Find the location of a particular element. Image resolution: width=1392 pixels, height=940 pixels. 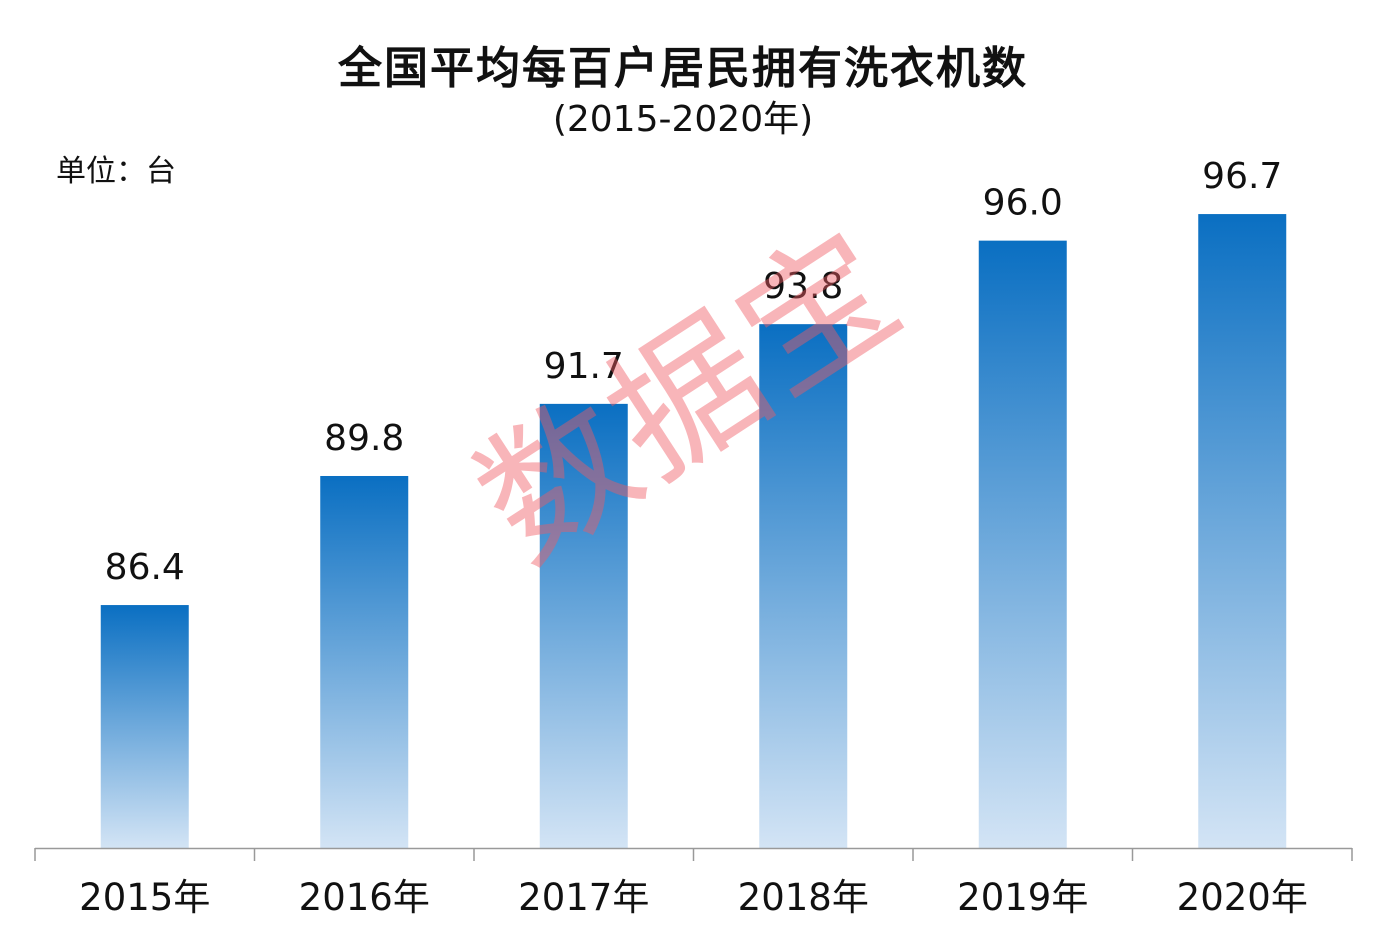

x-tick-label: 2017年 is located at coordinates (583, 897).